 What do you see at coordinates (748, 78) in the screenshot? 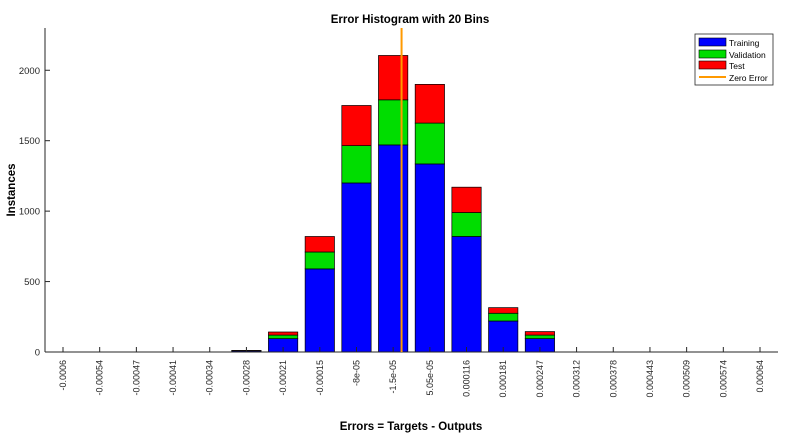
I see `legend-label-zero-error: Zero Error` at bounding box center [748, 78].